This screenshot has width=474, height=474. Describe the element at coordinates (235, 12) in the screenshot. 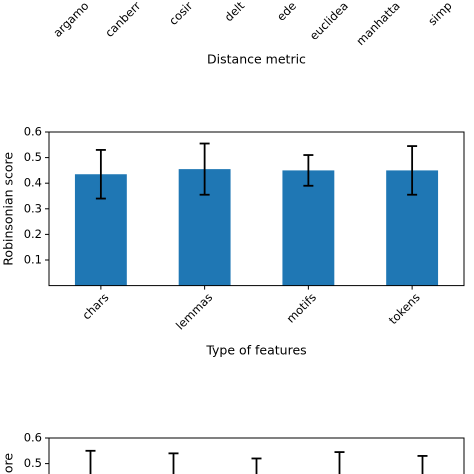

I see `x-tick-label: delt` at that location.